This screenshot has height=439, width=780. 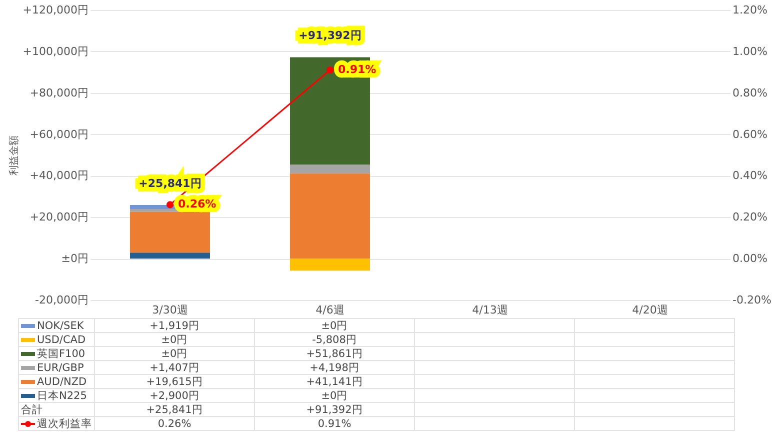 What do you see at coordinates (330, 35) in the screenshot?
I see `total-label: +91,392円` at bounding box center [330, 35].